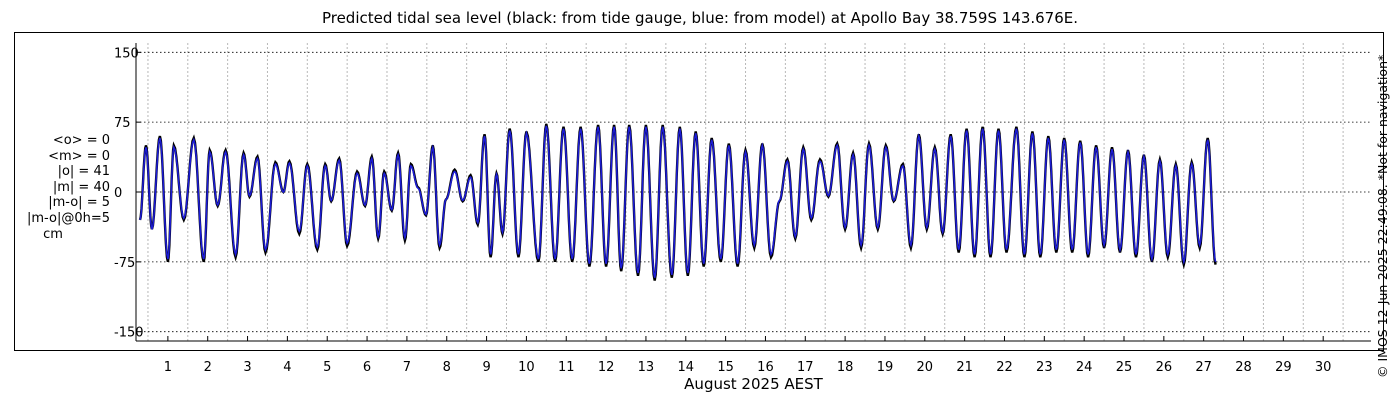  I want to click on x-tick-label: 19, so click(885, 367).